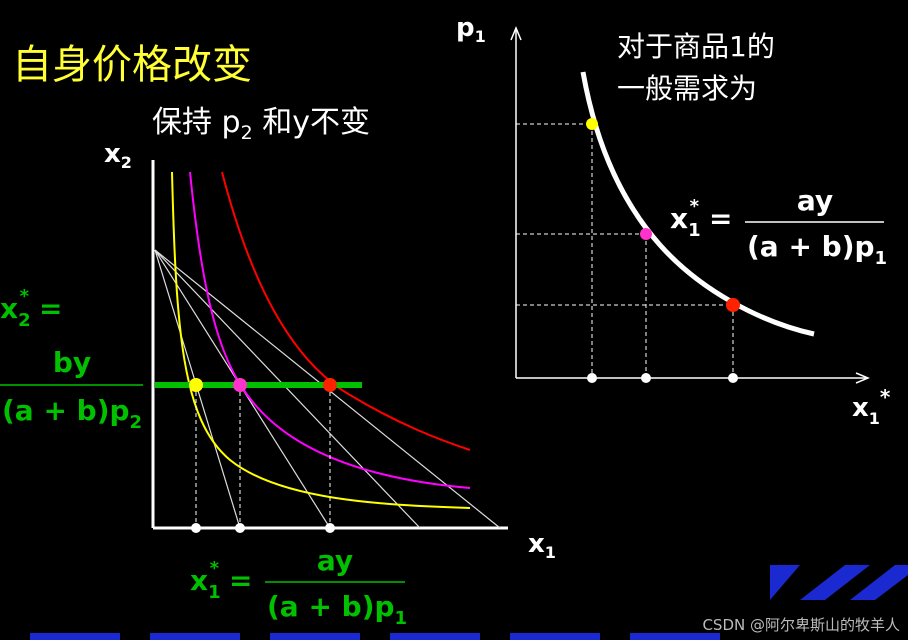 The height and width of the screenshot is (640, 908). Describe the element at coordinates (196, 122) in the screenshot. I see `subtitle-text: 保持 p` at that location.